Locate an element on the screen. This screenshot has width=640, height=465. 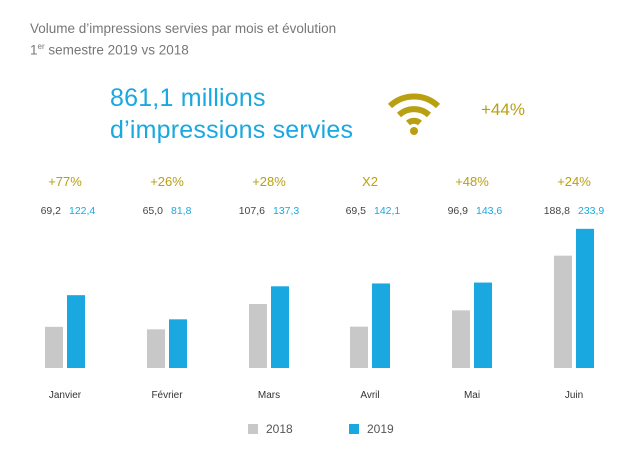
headline-line-2: d’impressions servies is located at coordinates (232, 130).